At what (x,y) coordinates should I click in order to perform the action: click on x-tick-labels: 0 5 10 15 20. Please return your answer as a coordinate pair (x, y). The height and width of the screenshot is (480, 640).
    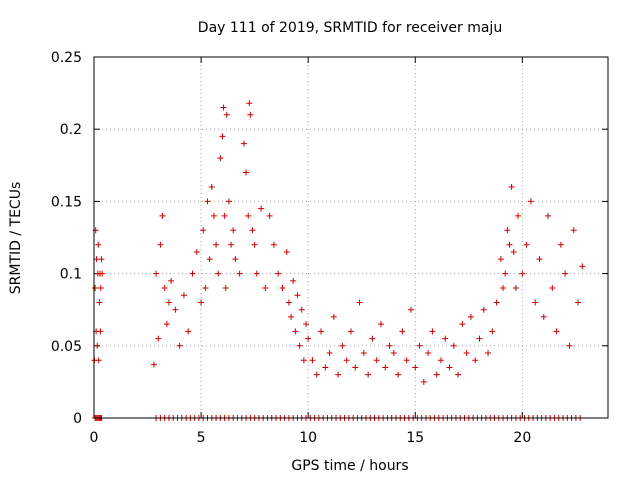
    Looking at the image, I should click on (311, 438).